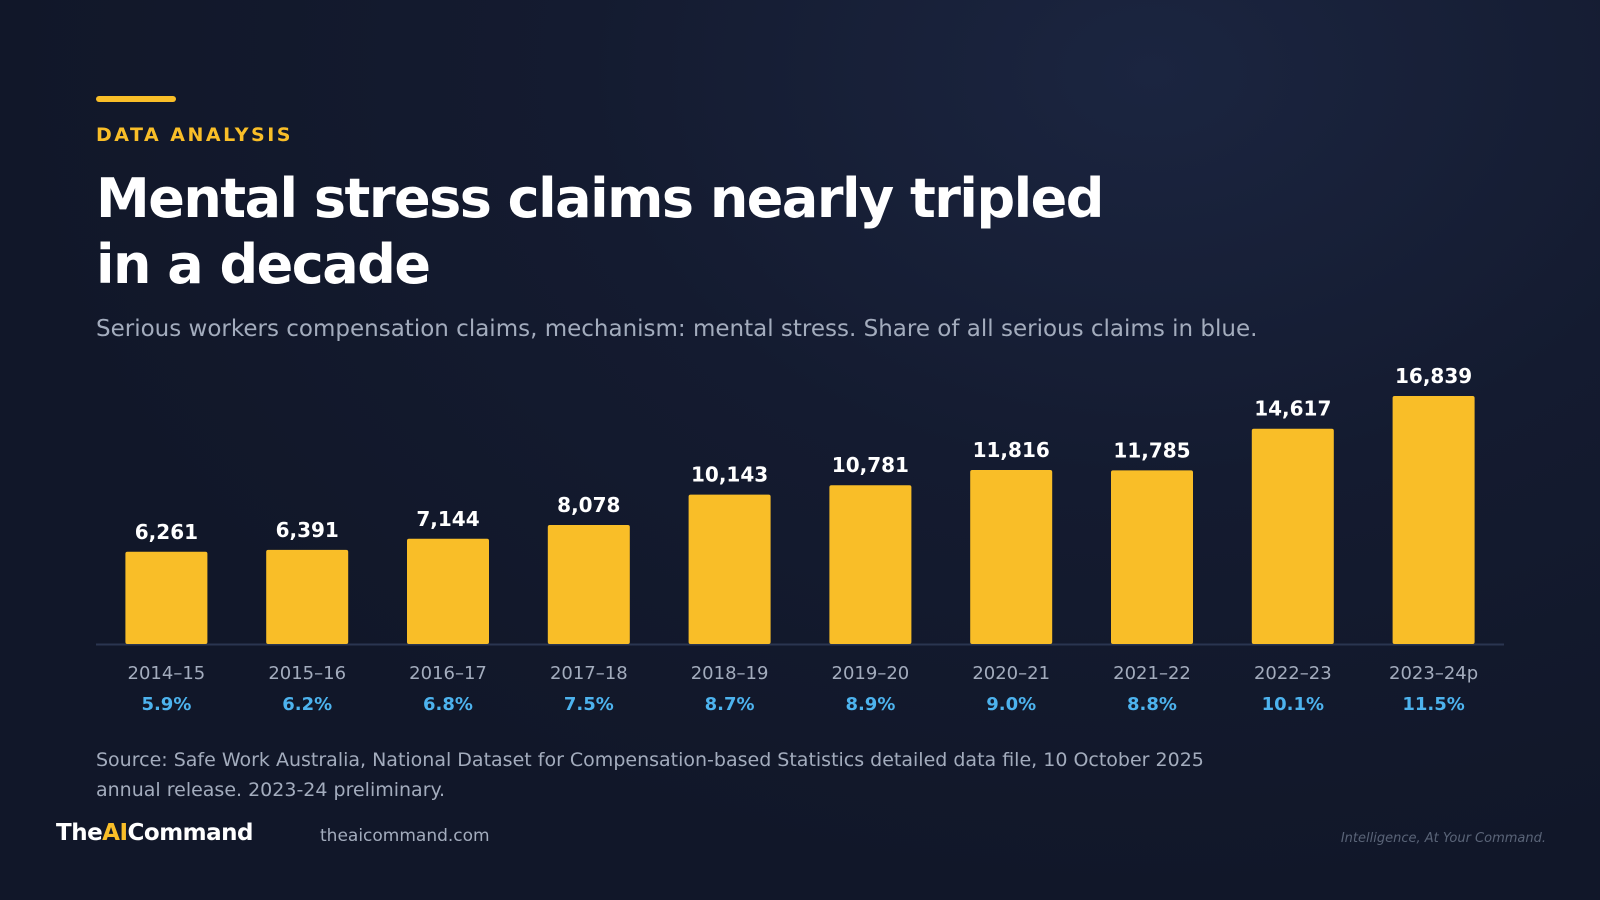 This screenshot has height=900, width=1600. What do you see at coordinates (167, 673) in the screenshot?
I see `x-tick-label: 2014–15` at bounding box center [167, 673].